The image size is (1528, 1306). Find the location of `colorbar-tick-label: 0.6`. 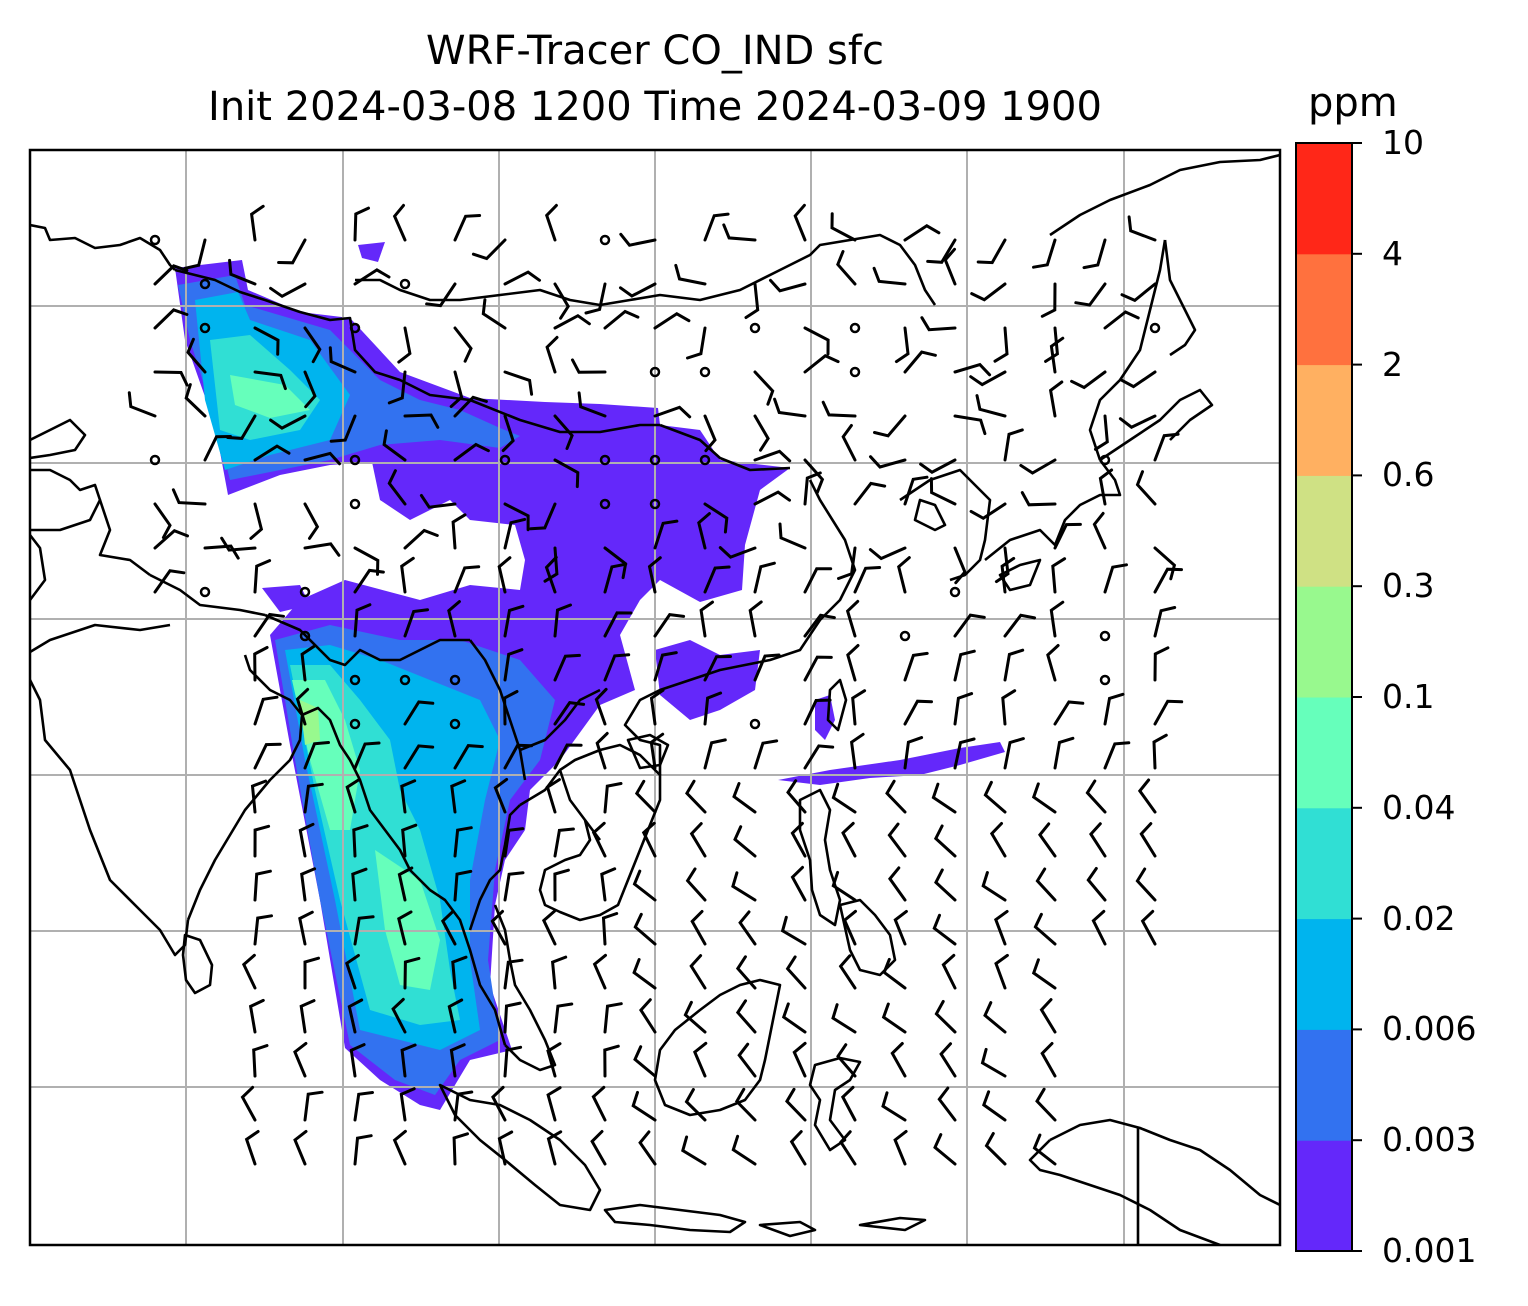

colorbar-tick-label: 0.6 is located at coordinates (1408, 475).